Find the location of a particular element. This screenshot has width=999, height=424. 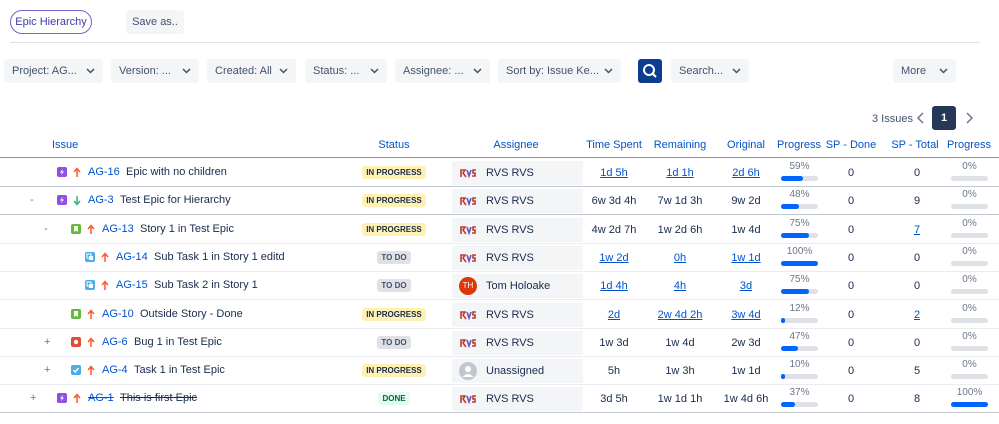

issue-key: AG-14 is located at coordinates (132, 257).